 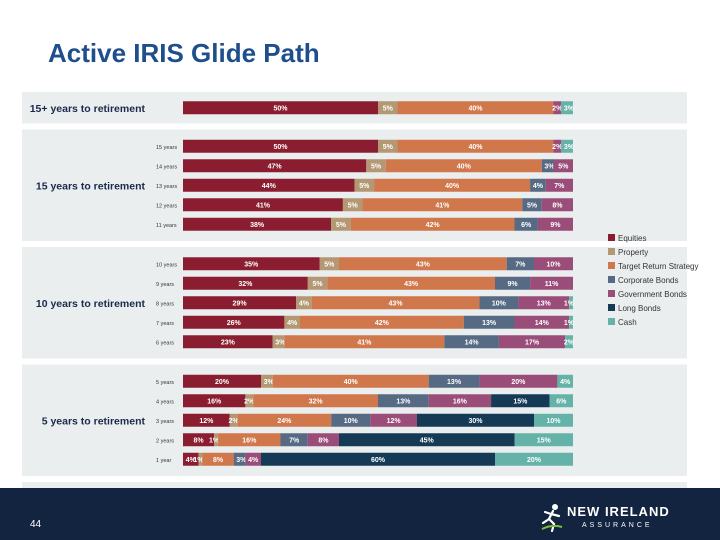 I want to click on data-label: 35%, so click(x=251, y=264).